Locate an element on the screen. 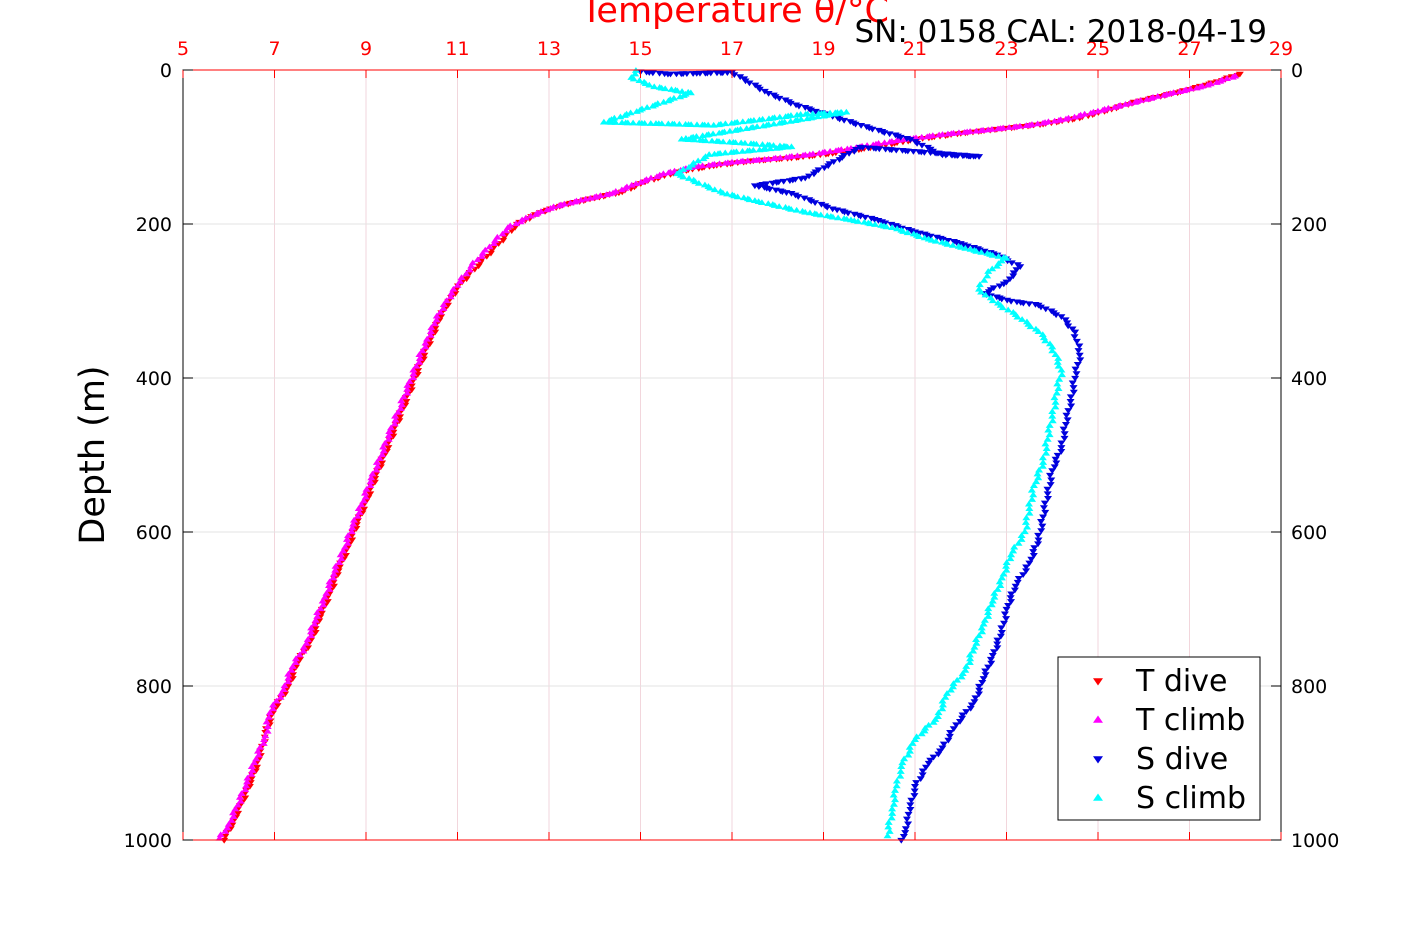  legend: T dive T climb S dive S climb is located at coordinates (1159, 738).